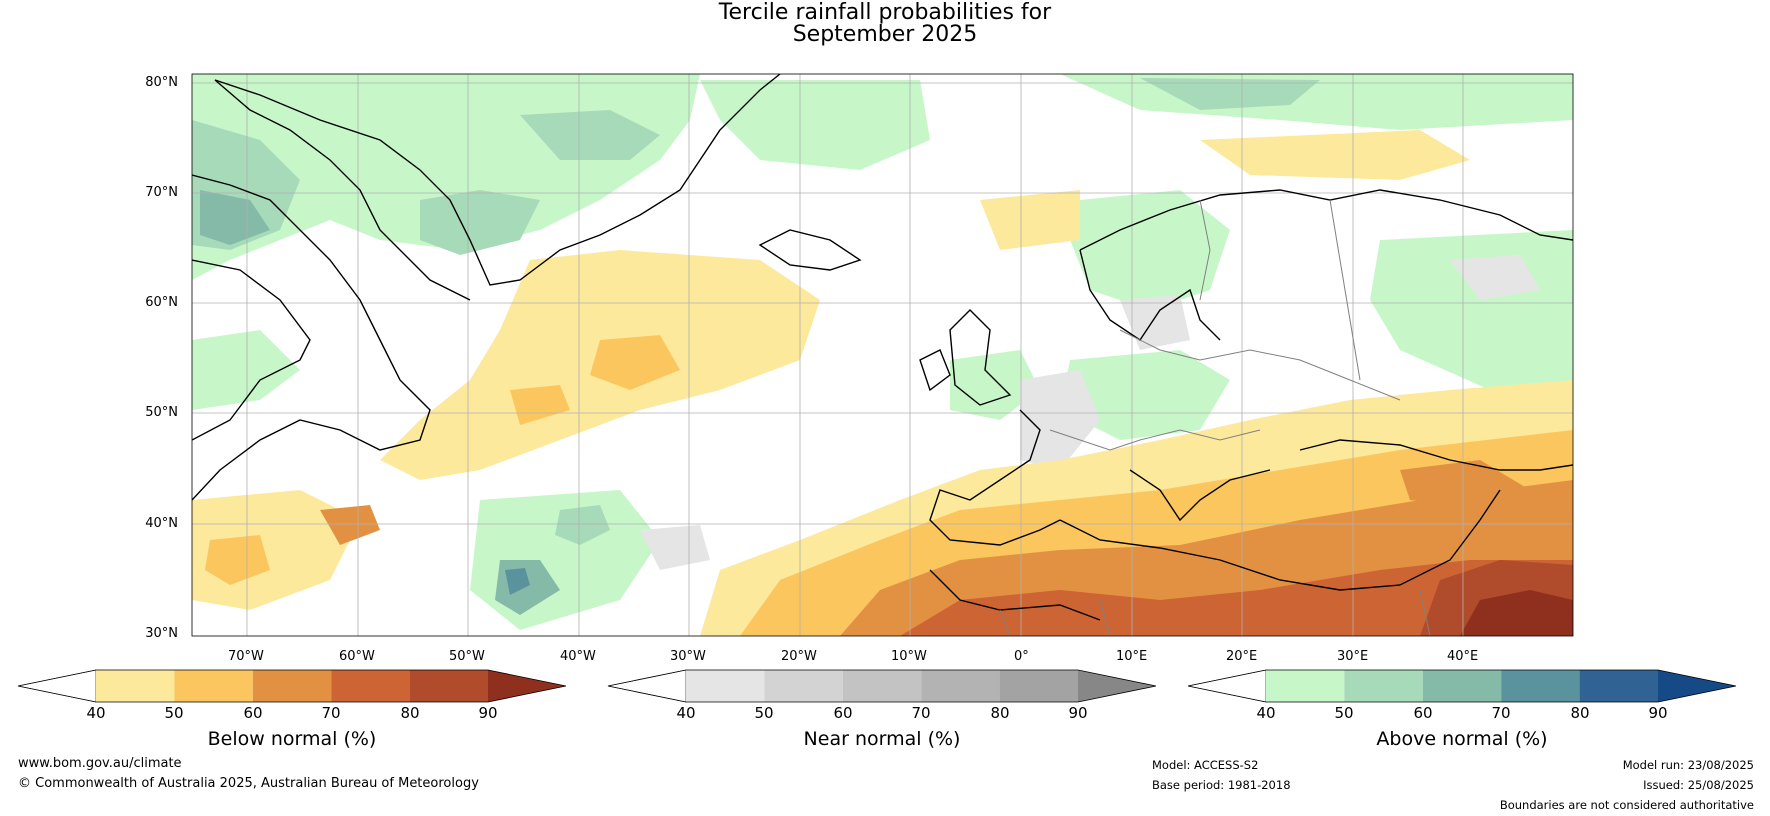 This screenshot has width=1770, height=816. What do you see at coordinates (882, 739) in the screenshot?
I see `colorbar-label-near-normal: Near normal (%)` at bounding box center [882, 739].